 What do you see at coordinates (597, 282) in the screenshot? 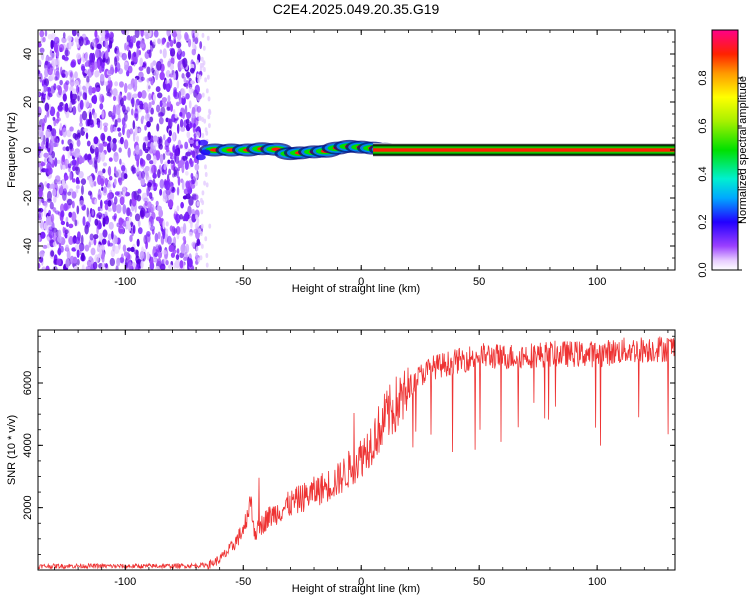
I see `x-tick-label: 100` at bounding box center [597, 282].